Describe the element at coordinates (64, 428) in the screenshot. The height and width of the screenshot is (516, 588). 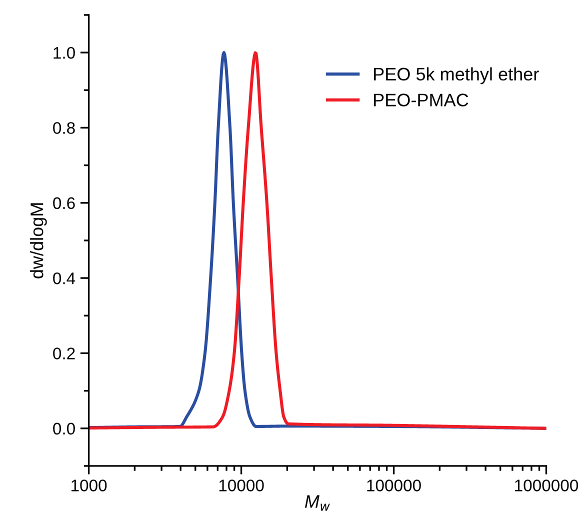
I see `y-tick-label: 0.0` at that location.